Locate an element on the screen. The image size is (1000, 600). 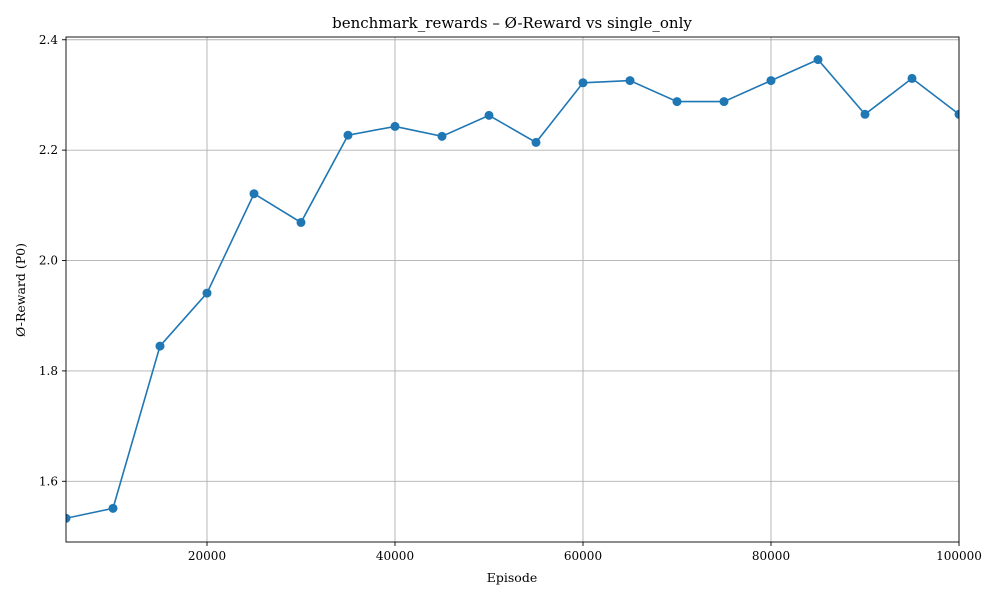
x-tick-label: 20000 is located at coordinates (207, 556).